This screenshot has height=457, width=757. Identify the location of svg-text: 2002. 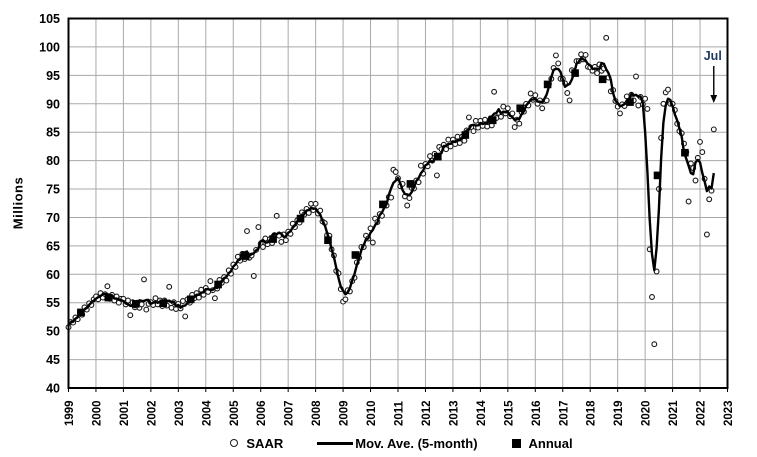
(152, 413).